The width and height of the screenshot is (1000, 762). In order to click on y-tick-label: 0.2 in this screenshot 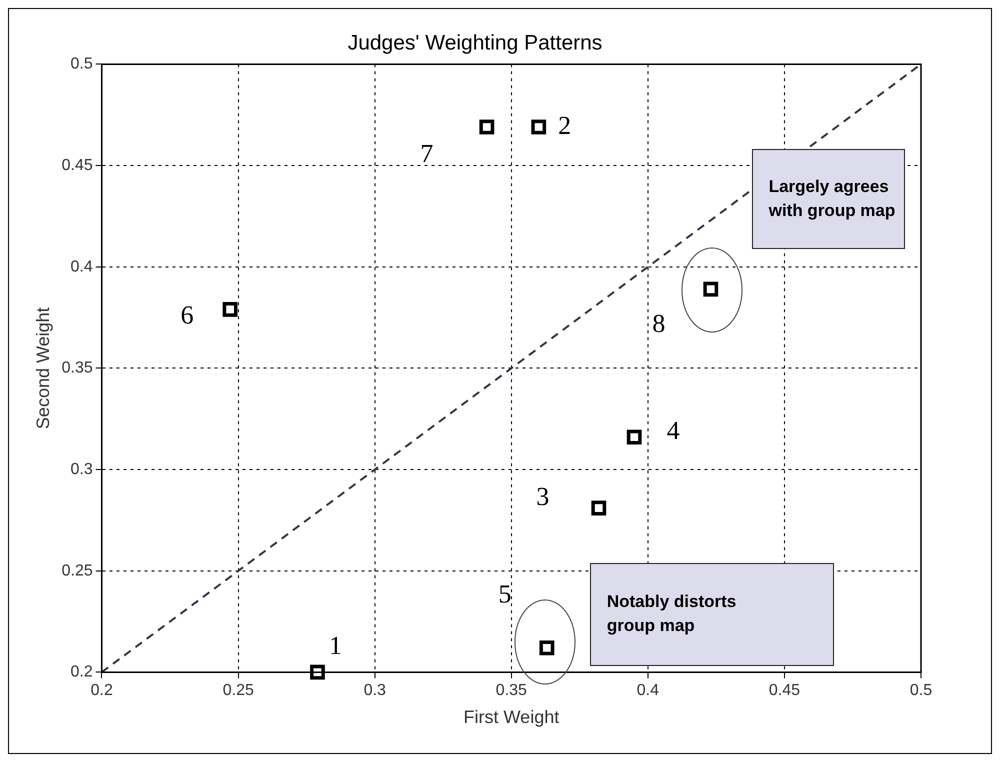, I will do `click(81, 672)`.